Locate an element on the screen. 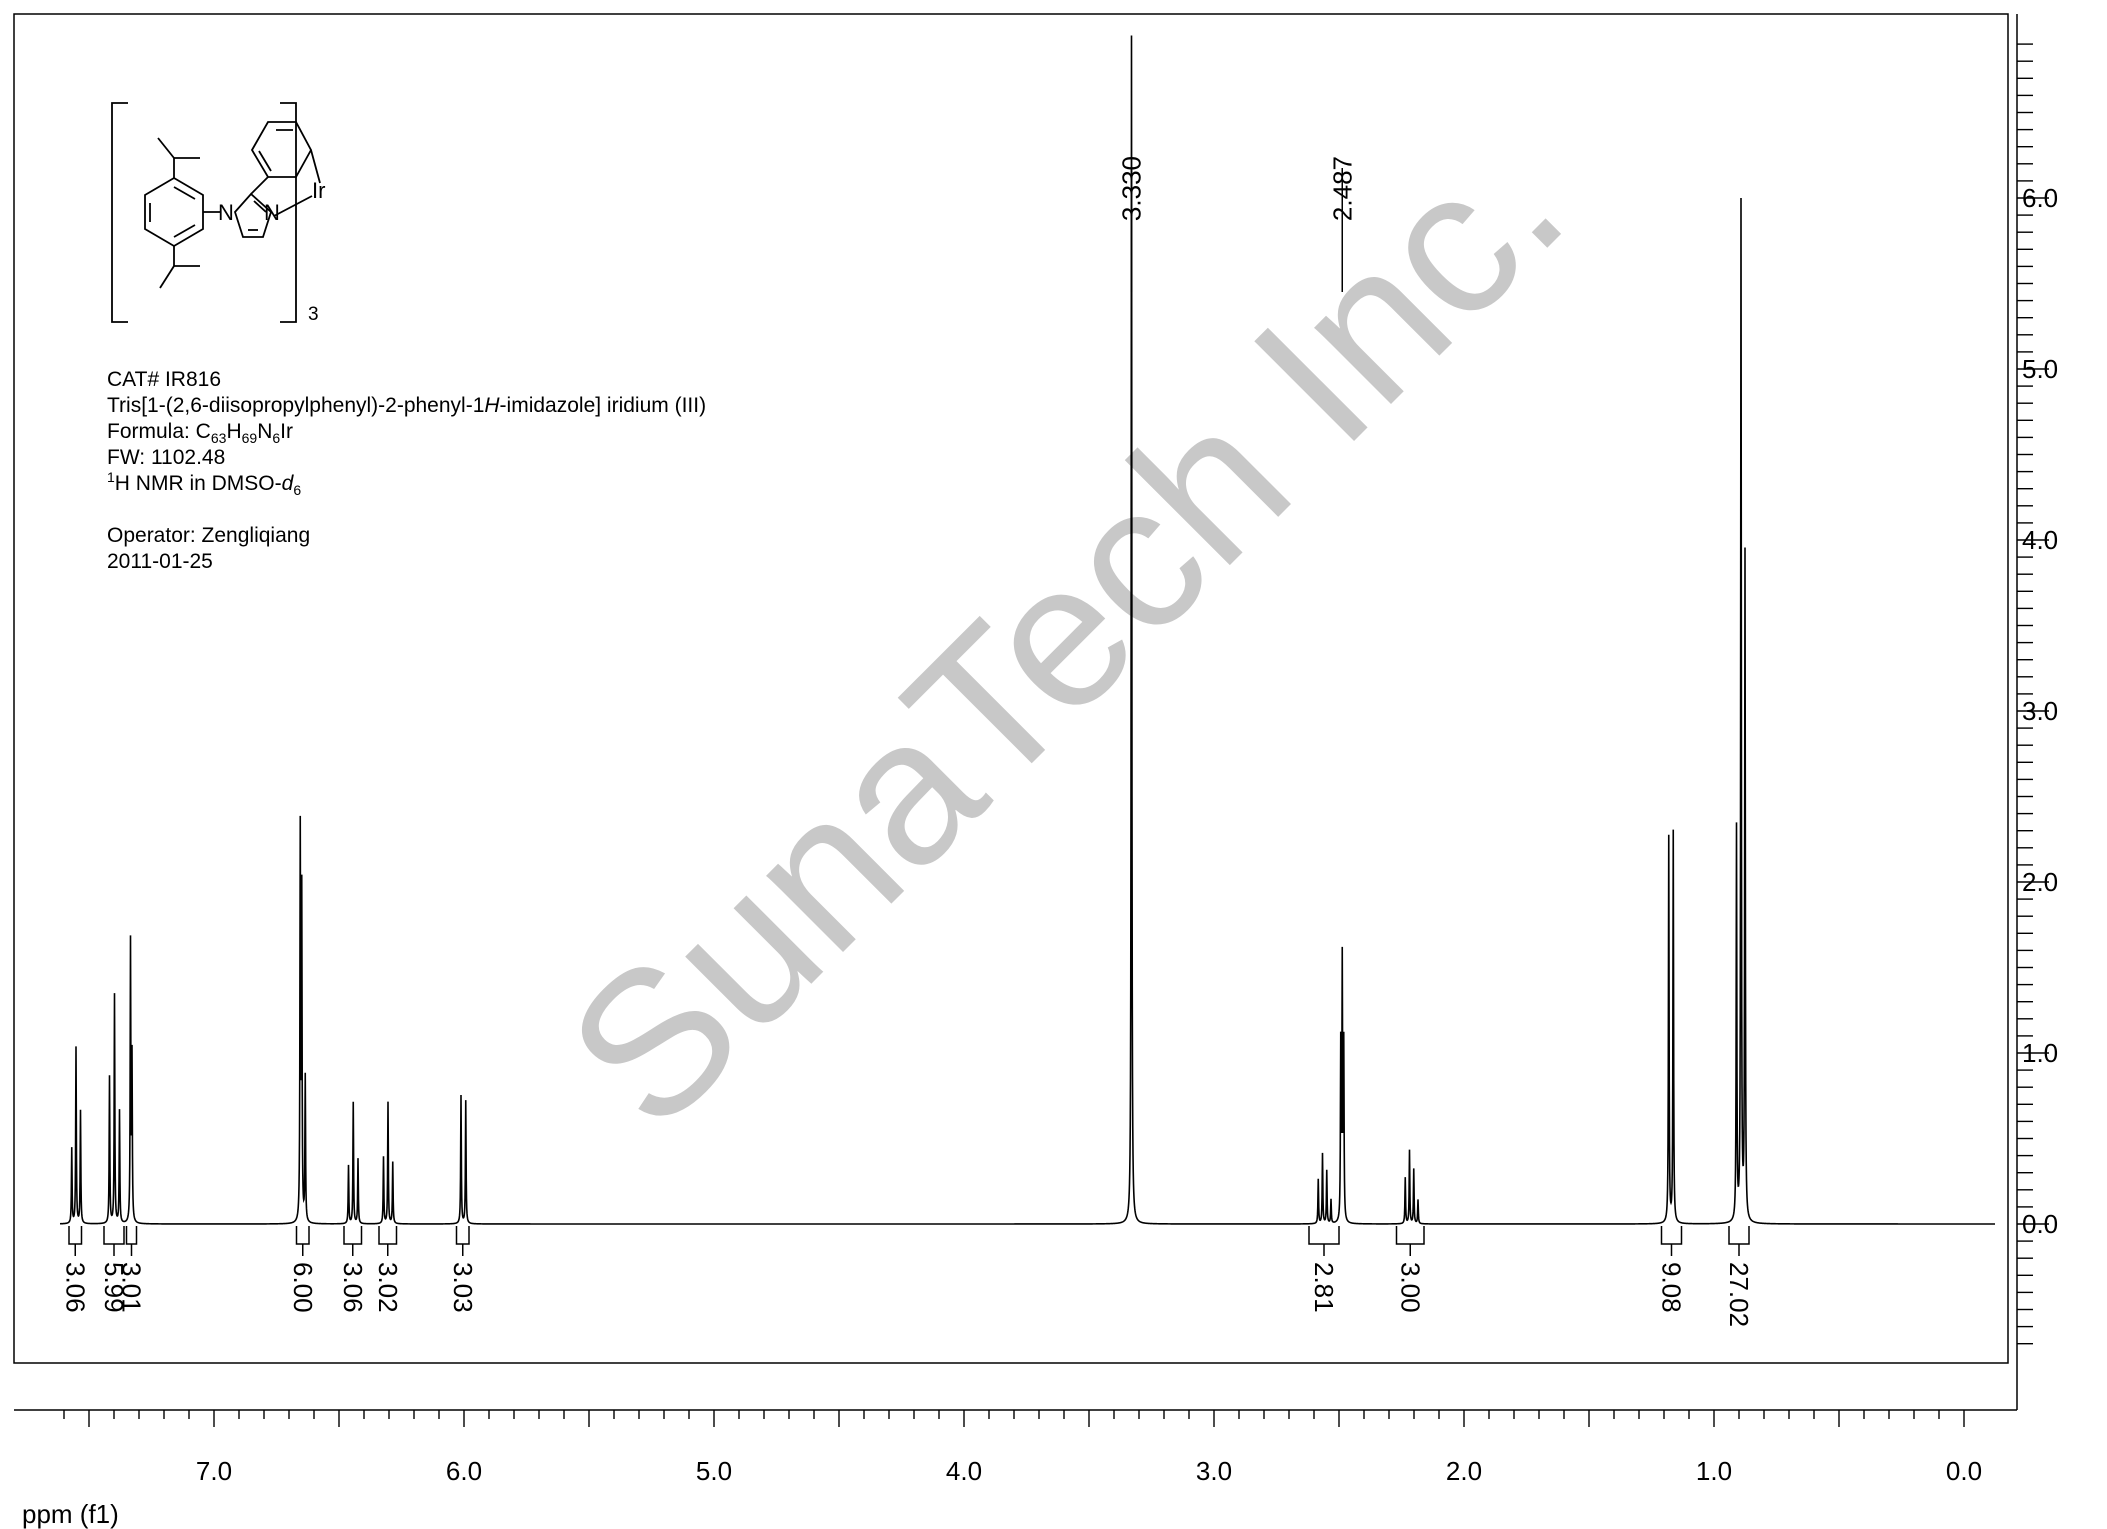 This screenshot has height=1529, width=2107. x-axis-label: ppm (f1) is located at coordinates (70, 1514).